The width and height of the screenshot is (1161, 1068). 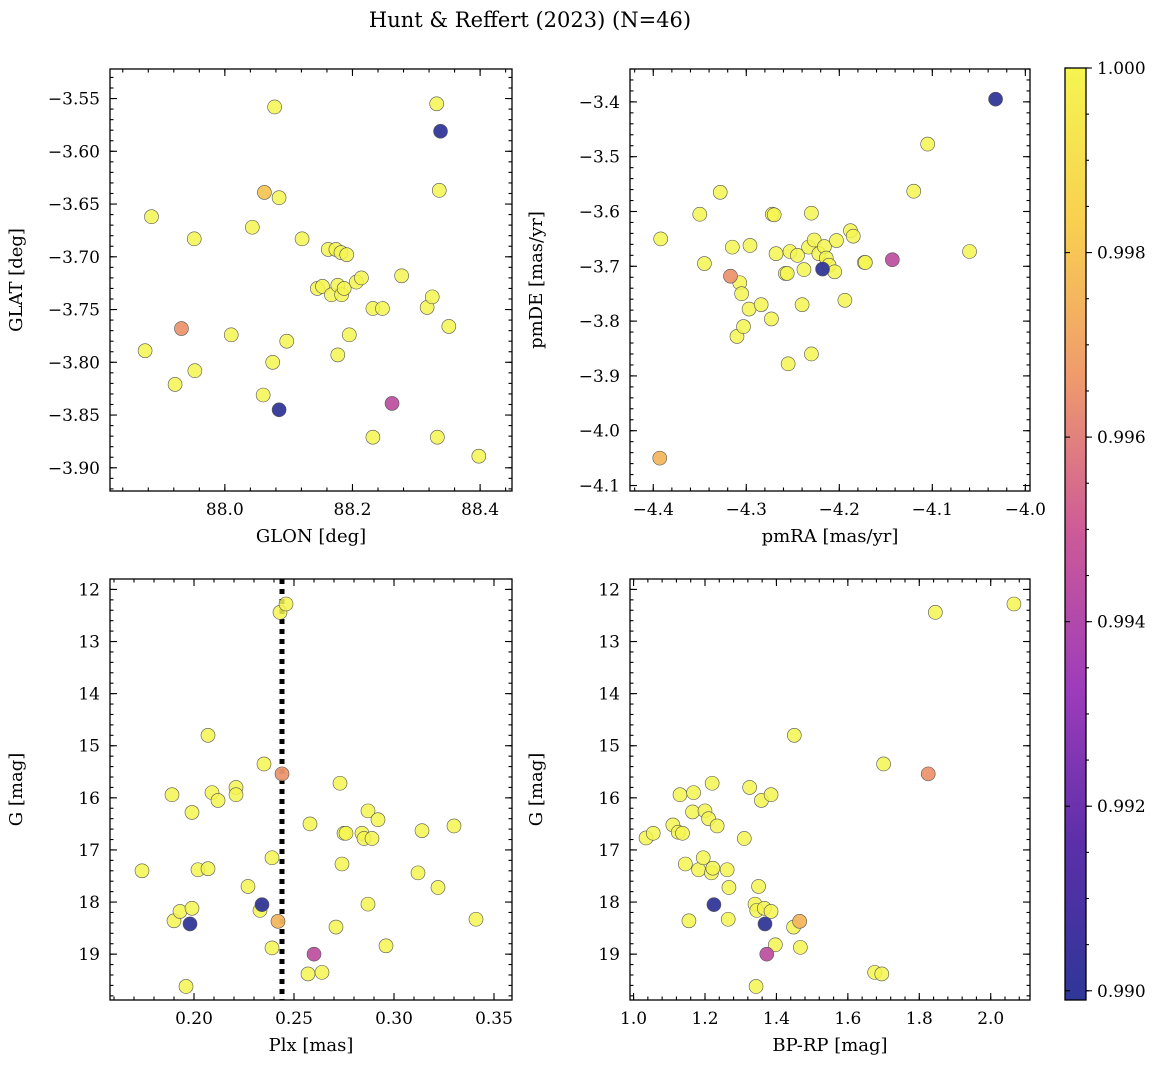 What do you see at coordinates (194, 1019) in the screenshot?
I see `x-tick-label: 0.20` at bounding box center [194, 1019].